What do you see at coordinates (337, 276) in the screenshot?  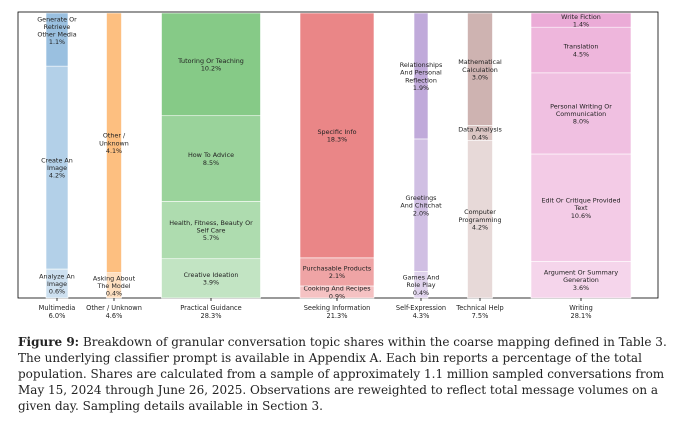 I see `segment-value-label: 2.1%` at bounding box center [337, 276].